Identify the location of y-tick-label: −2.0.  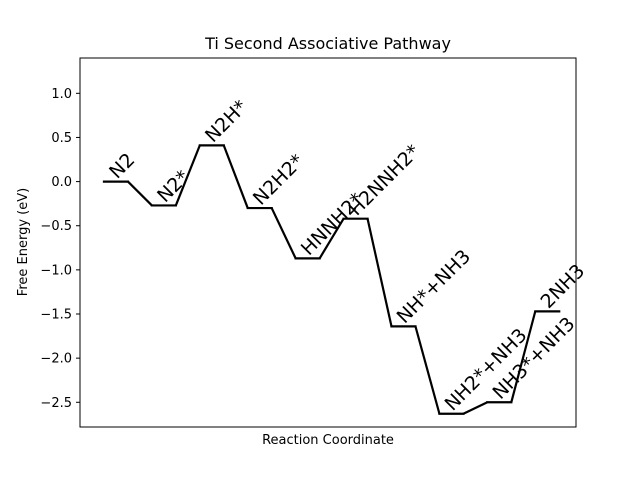
(56, 359).